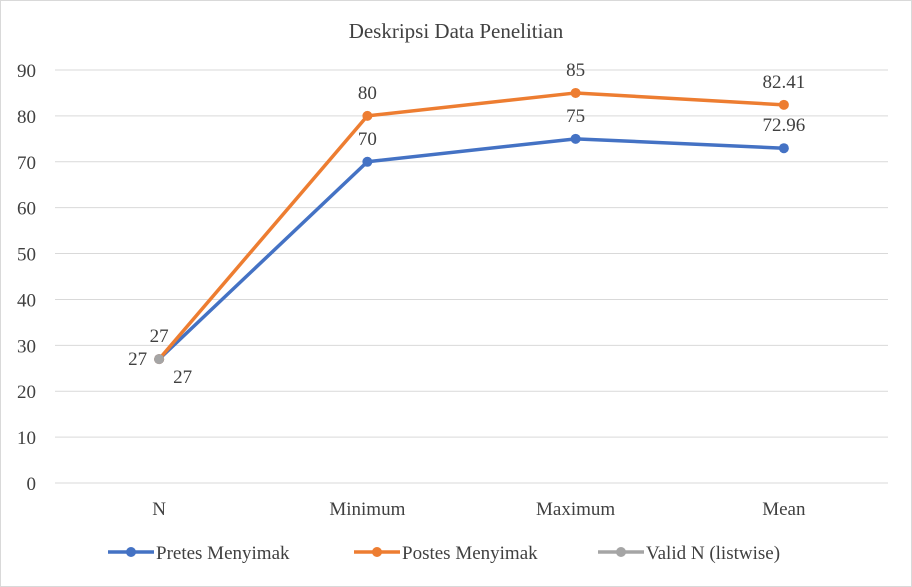  Describe the element at coordinates (26, 438) in the screenshot. I see `y-tick-label: 10` at that location.